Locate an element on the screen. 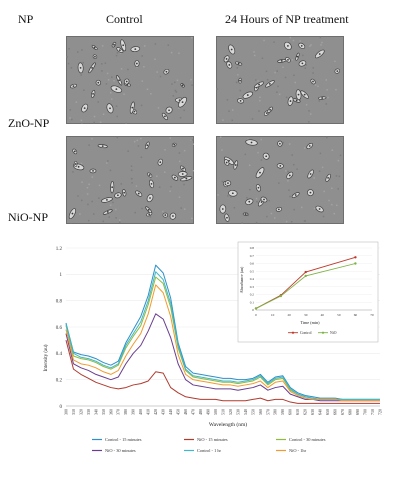 Image resolution: width=400 pixels, height=479 pixels. inset-legend-label: Control is located at coordinates (306, 333).